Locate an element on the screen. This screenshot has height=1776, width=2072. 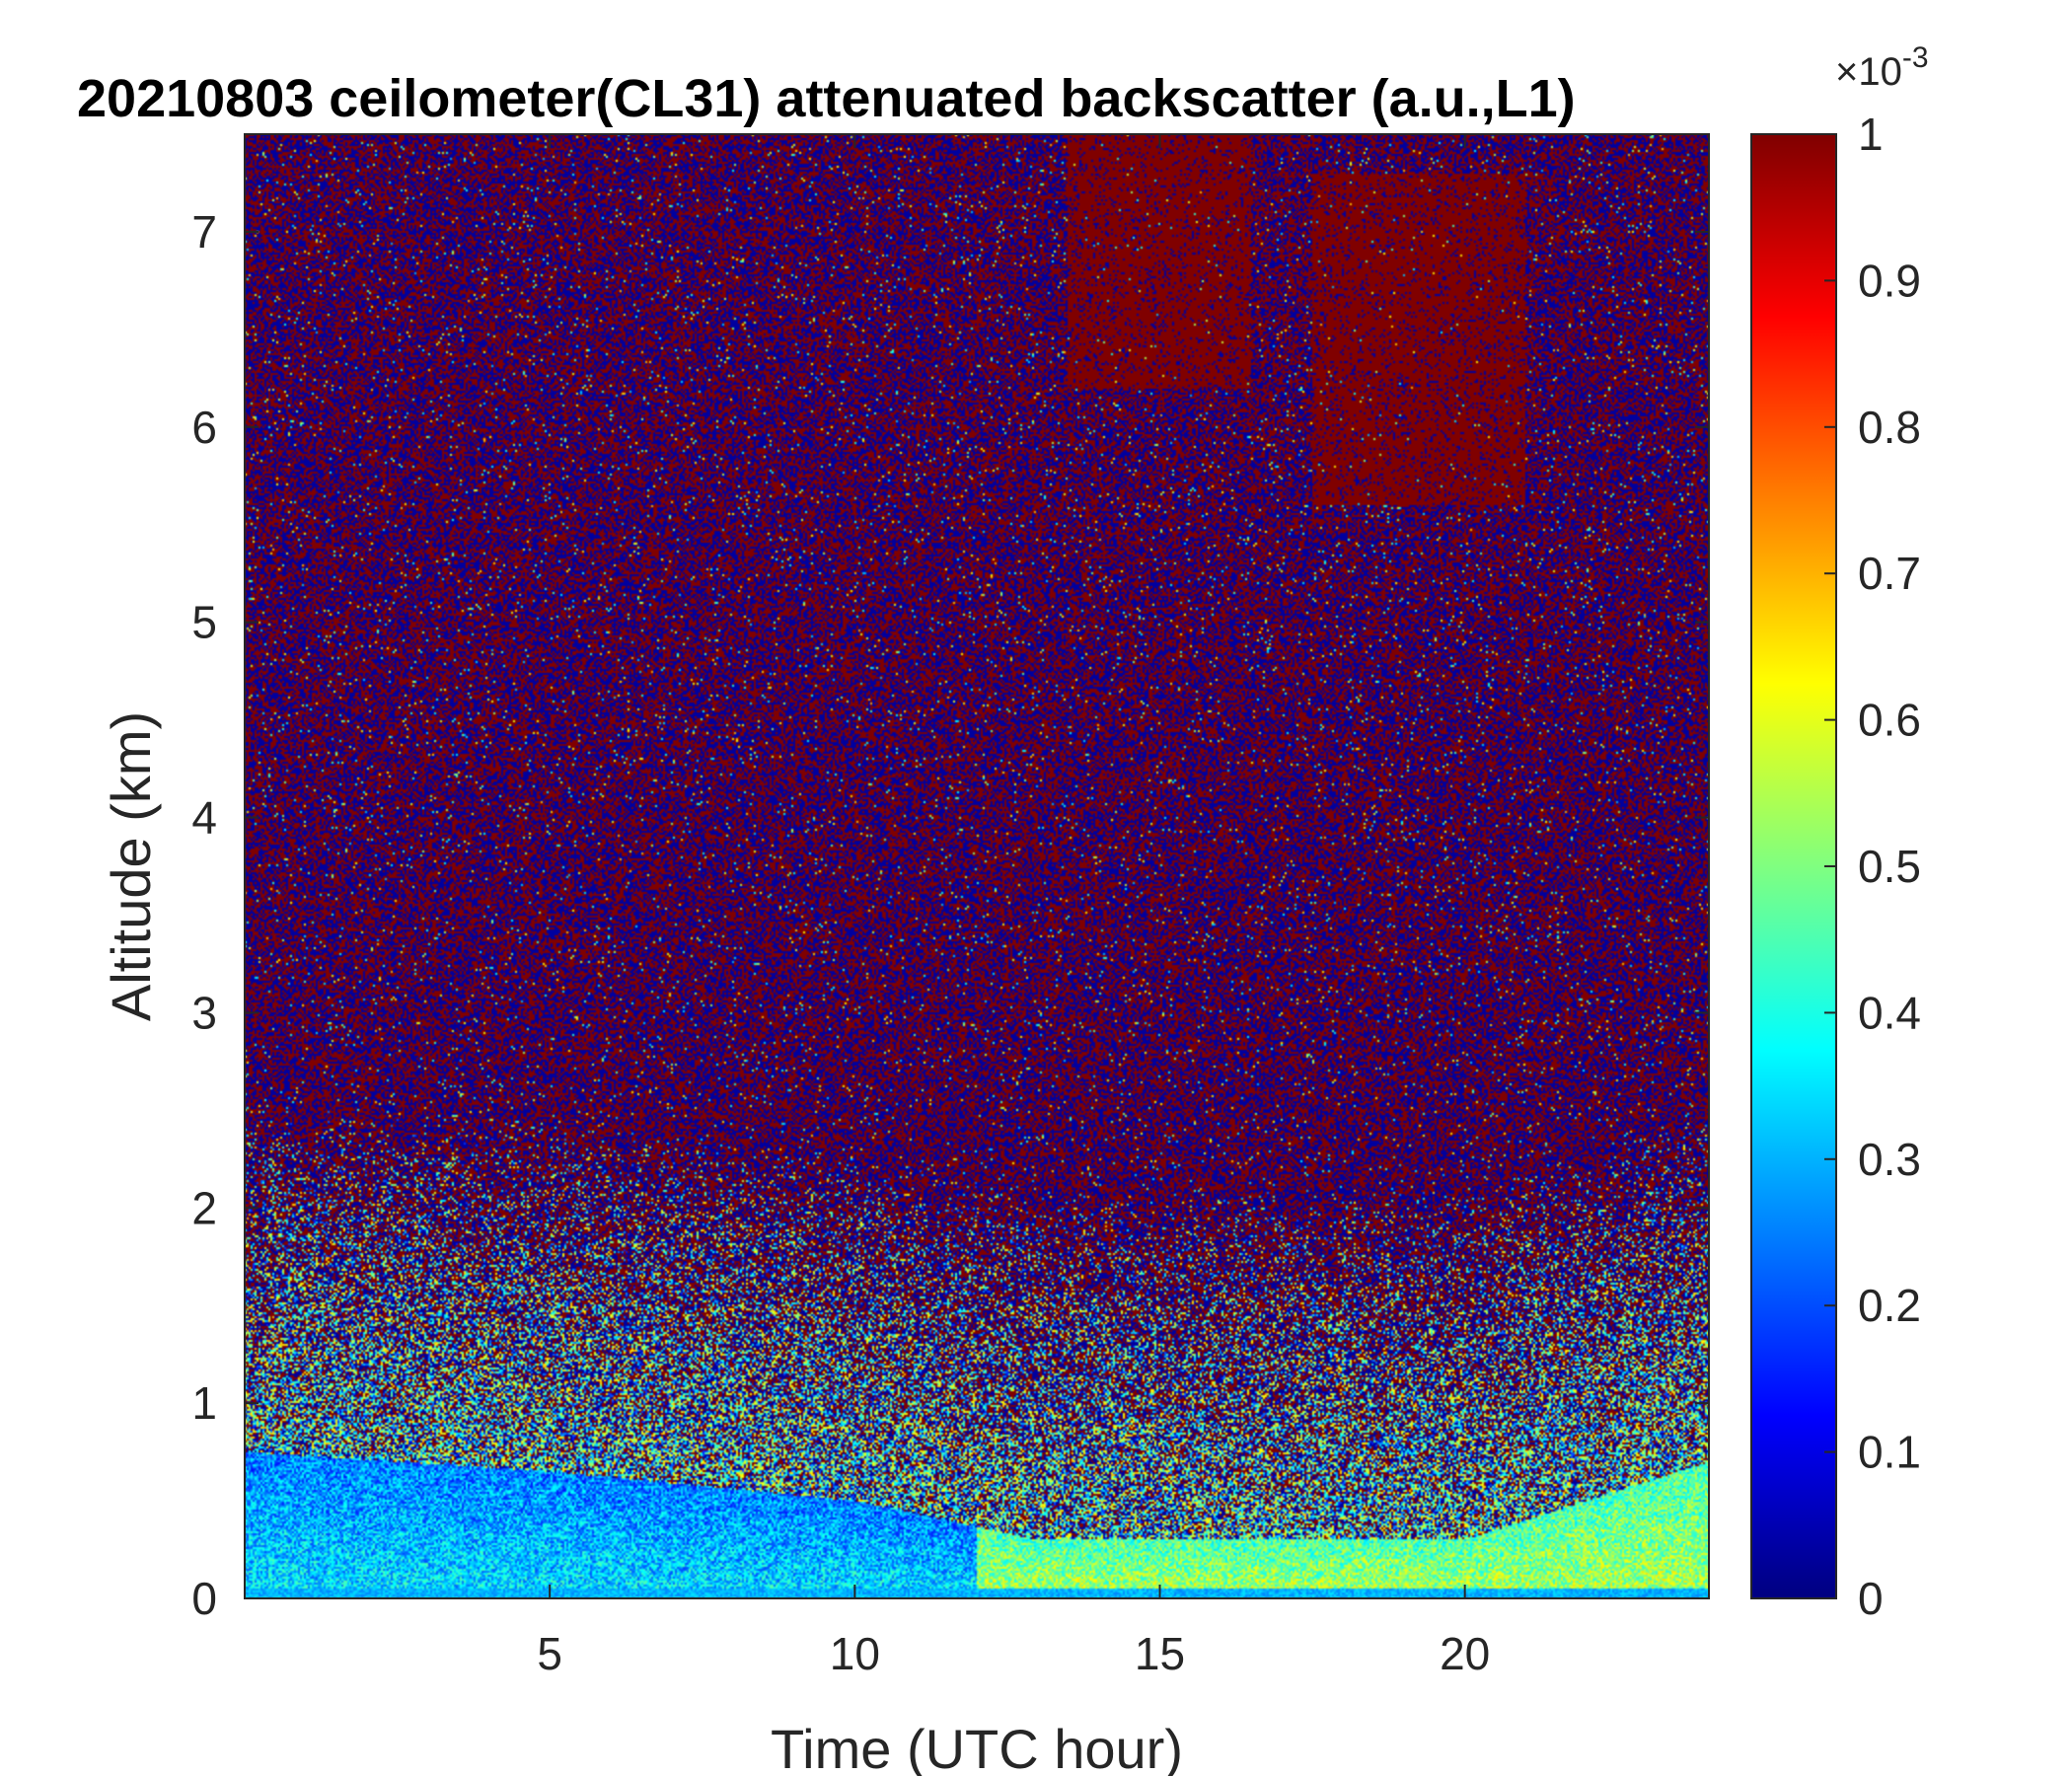
y-tick-label: 7 is located at coordinates (204, 232).